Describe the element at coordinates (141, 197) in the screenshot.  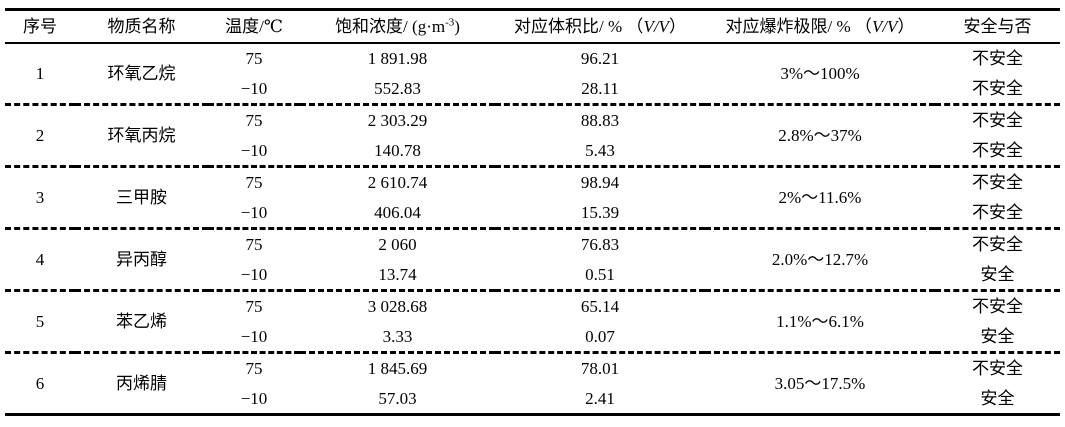
I see `cell-substance-name: 三甲胺` at that location.